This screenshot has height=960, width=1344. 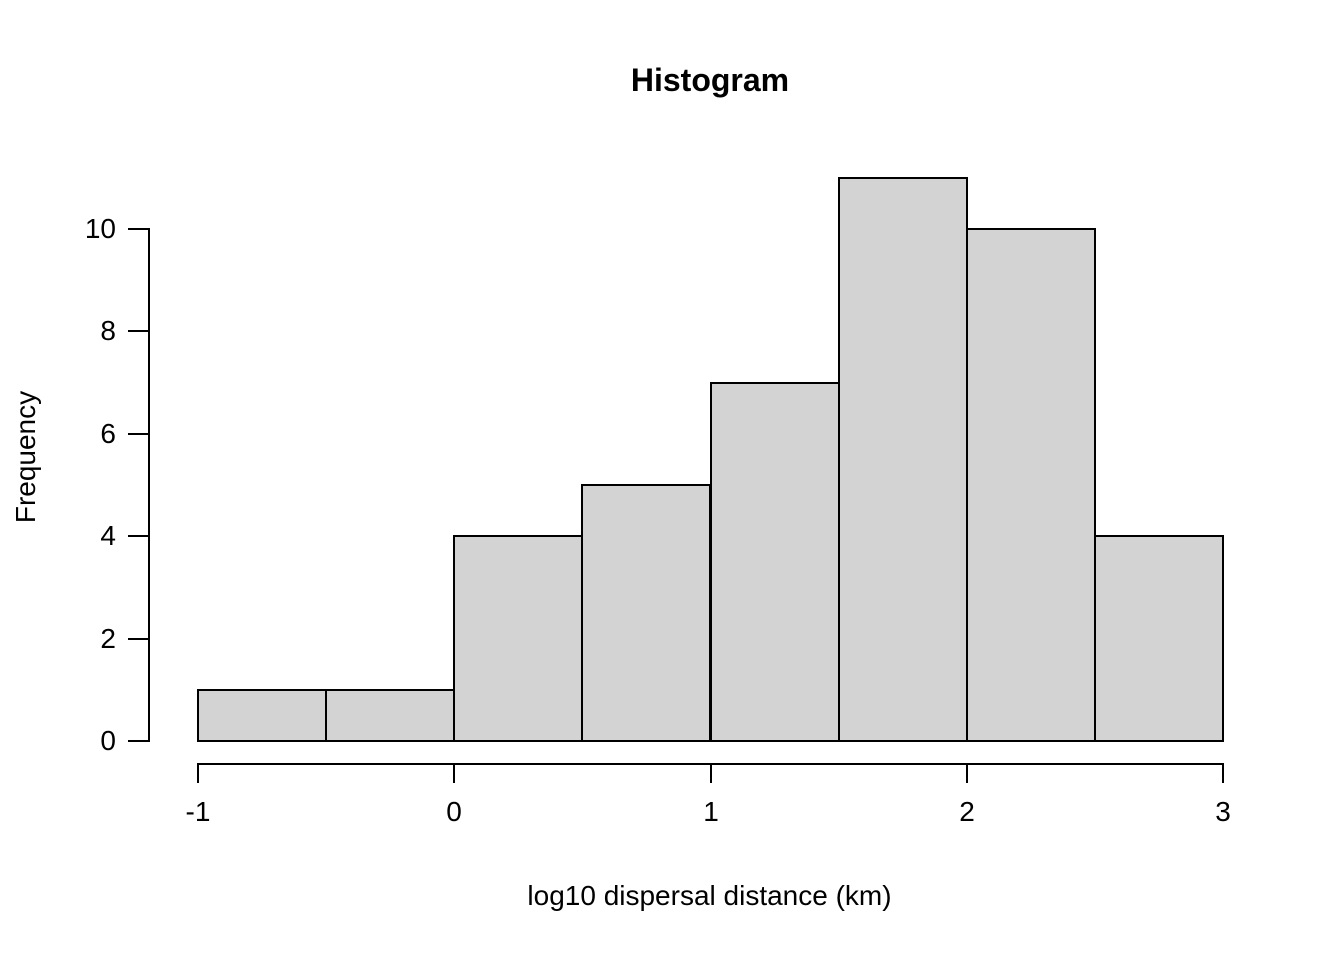 What do you see at coordinates (967, 811) in the screenshot?
I see `x-tick-label: 2` at bounding box center [967, 811].